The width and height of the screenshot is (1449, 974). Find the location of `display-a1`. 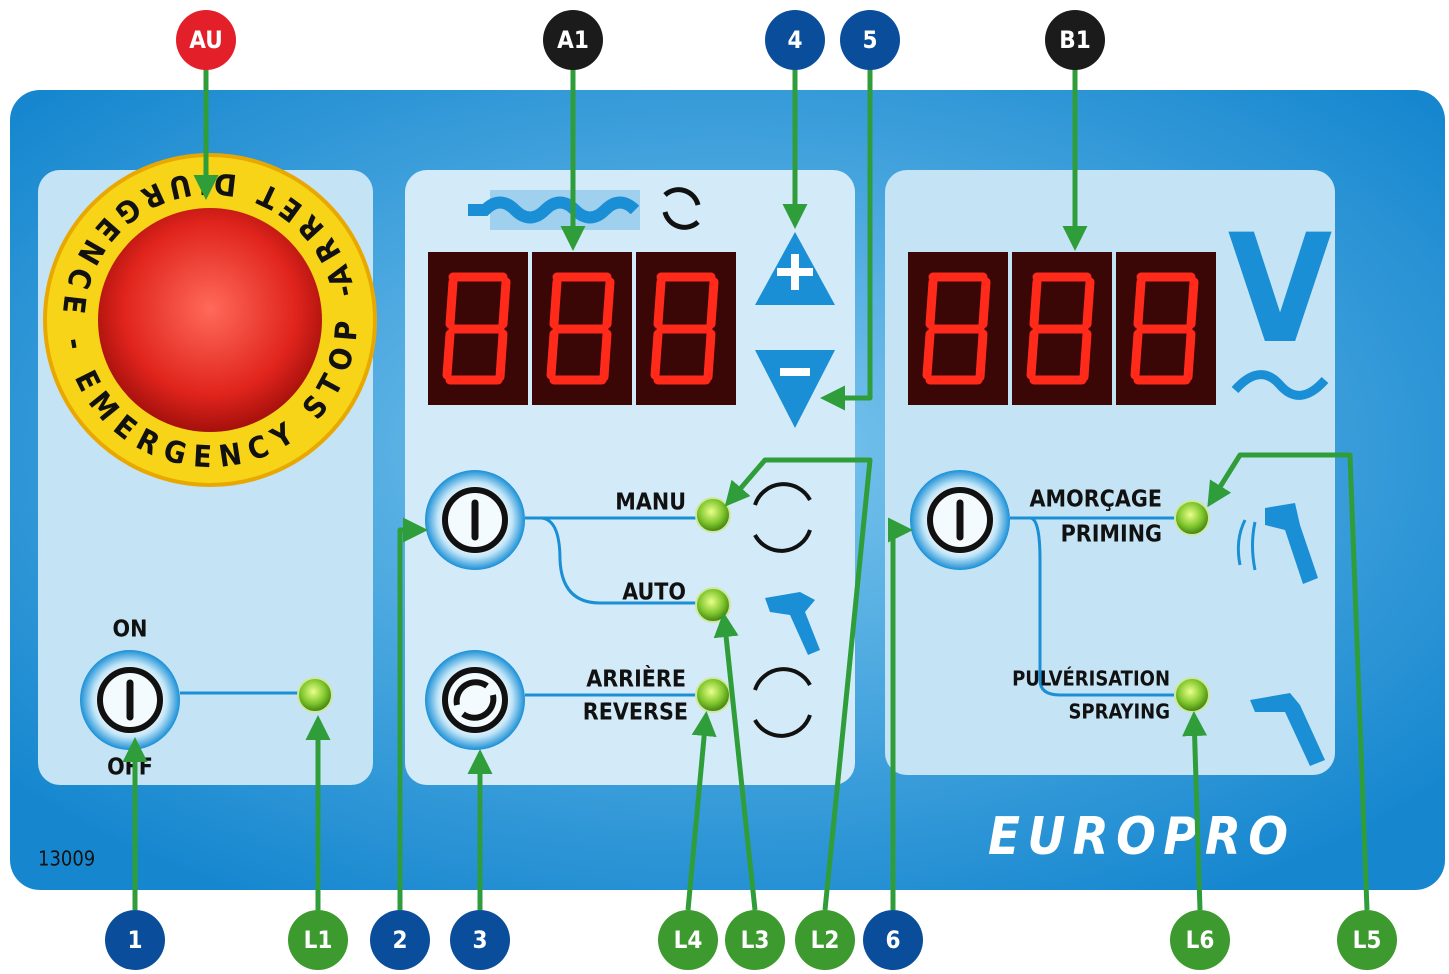

display-a1 is located at coordinates (582, 328).